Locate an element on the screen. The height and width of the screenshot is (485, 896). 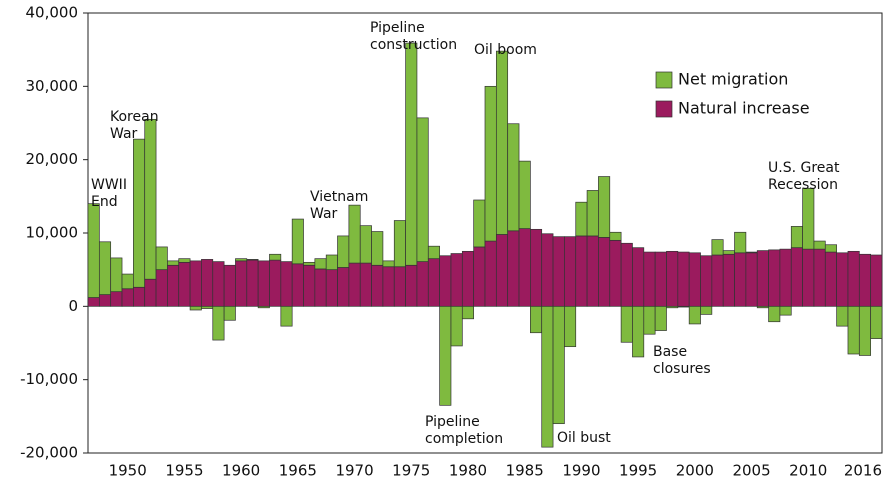
x-tick-label: 1995 is located at coordinates (638, 471).